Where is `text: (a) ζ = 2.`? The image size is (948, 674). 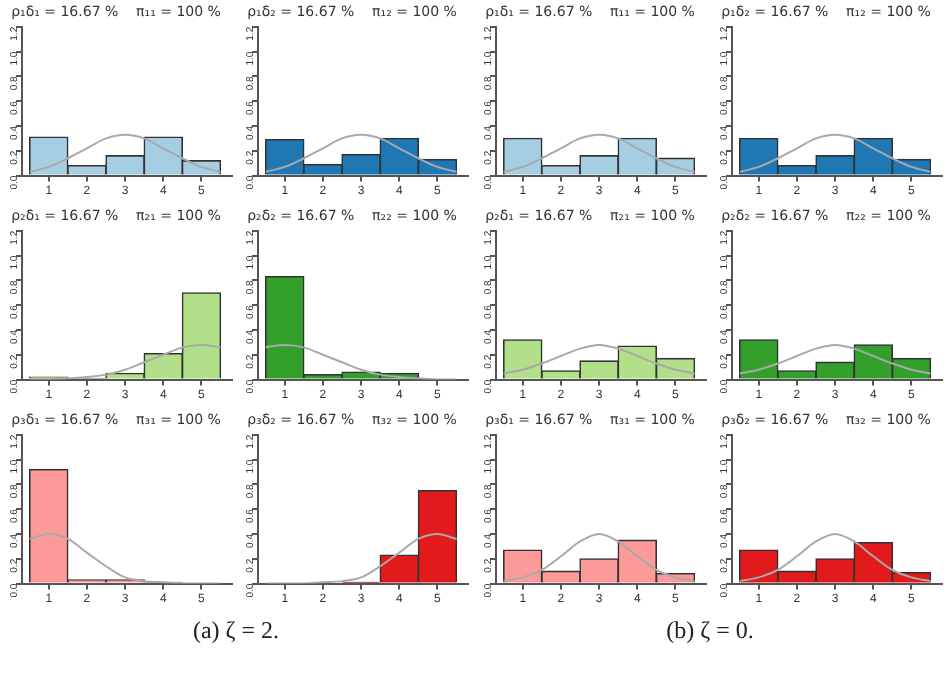
text: (a) ζ = 2. is located at coordinates (236, 631).